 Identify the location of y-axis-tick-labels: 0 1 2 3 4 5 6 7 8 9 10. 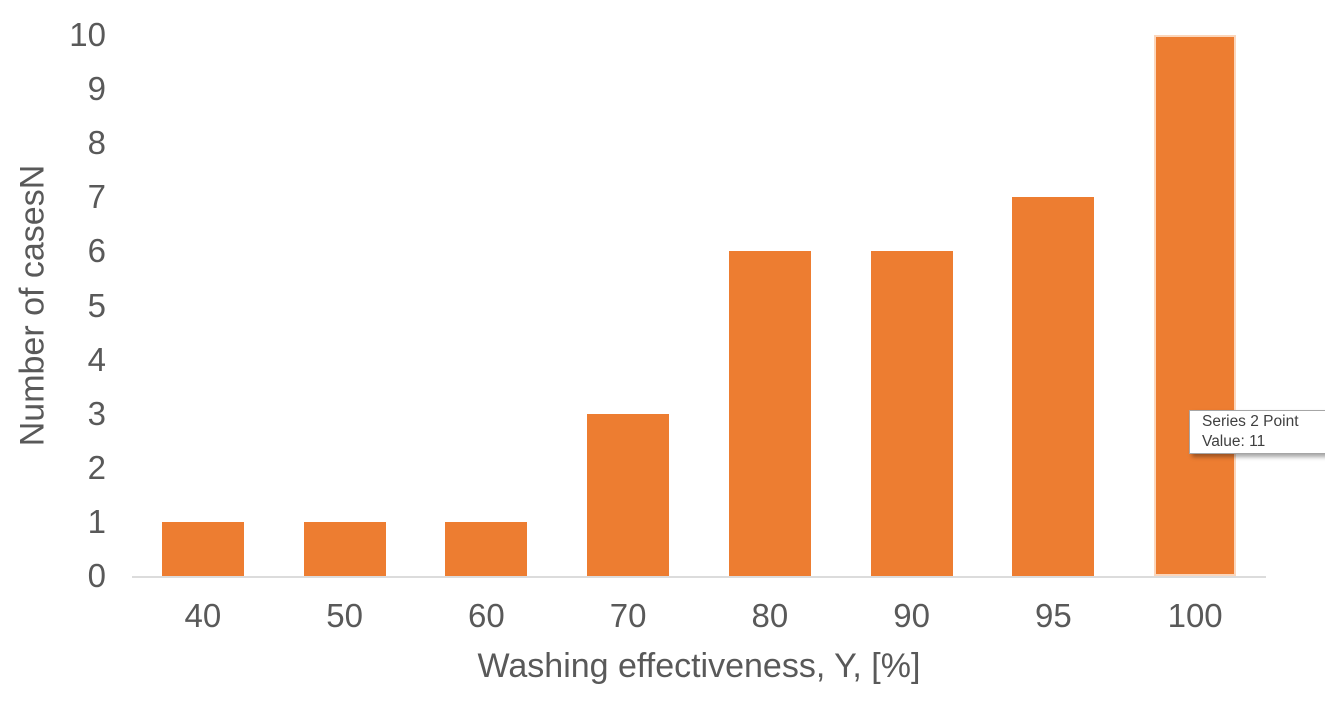
(53, 305).